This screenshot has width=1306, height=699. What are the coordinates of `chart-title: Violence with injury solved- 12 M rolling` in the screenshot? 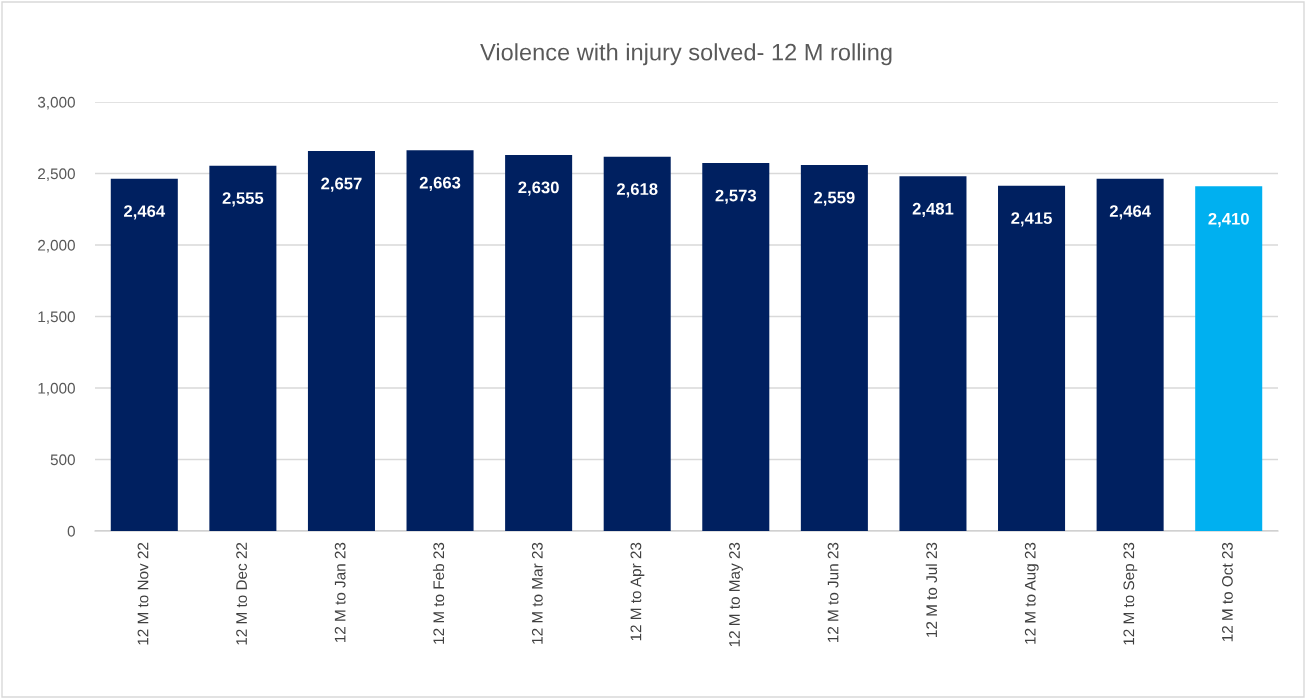 It's located at (686, 54).